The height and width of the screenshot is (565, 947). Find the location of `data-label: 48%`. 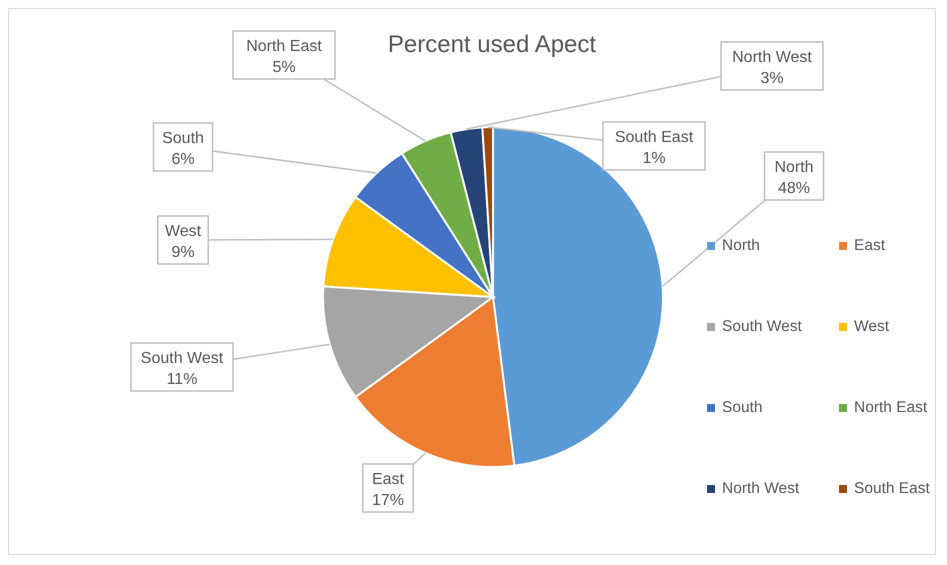

data-label: 48% is located at coordinates (794, 188).